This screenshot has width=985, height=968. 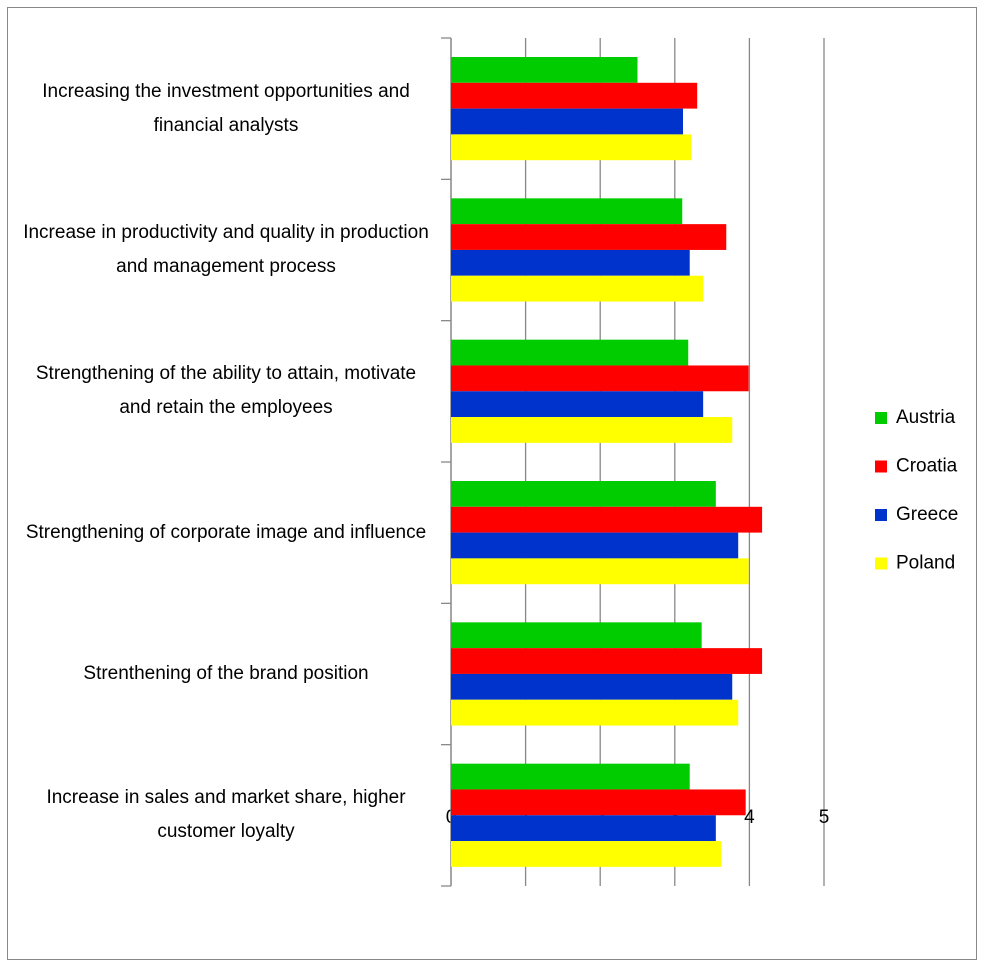 What do you see at coordinates (926, 417) in the screenshot?
I see `legend-label: Austria` at bounding box center [926, 417].